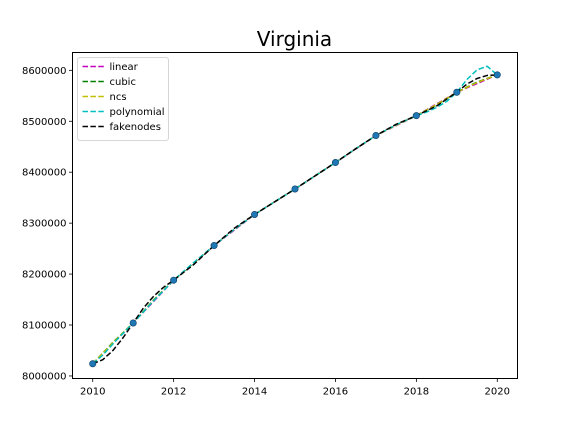  What do you see at coordinates (295, 388) in the screenshot?
I see `x-axis: 2010 2012 2014 2016 2018 2020` at bounding box center [295, 388].